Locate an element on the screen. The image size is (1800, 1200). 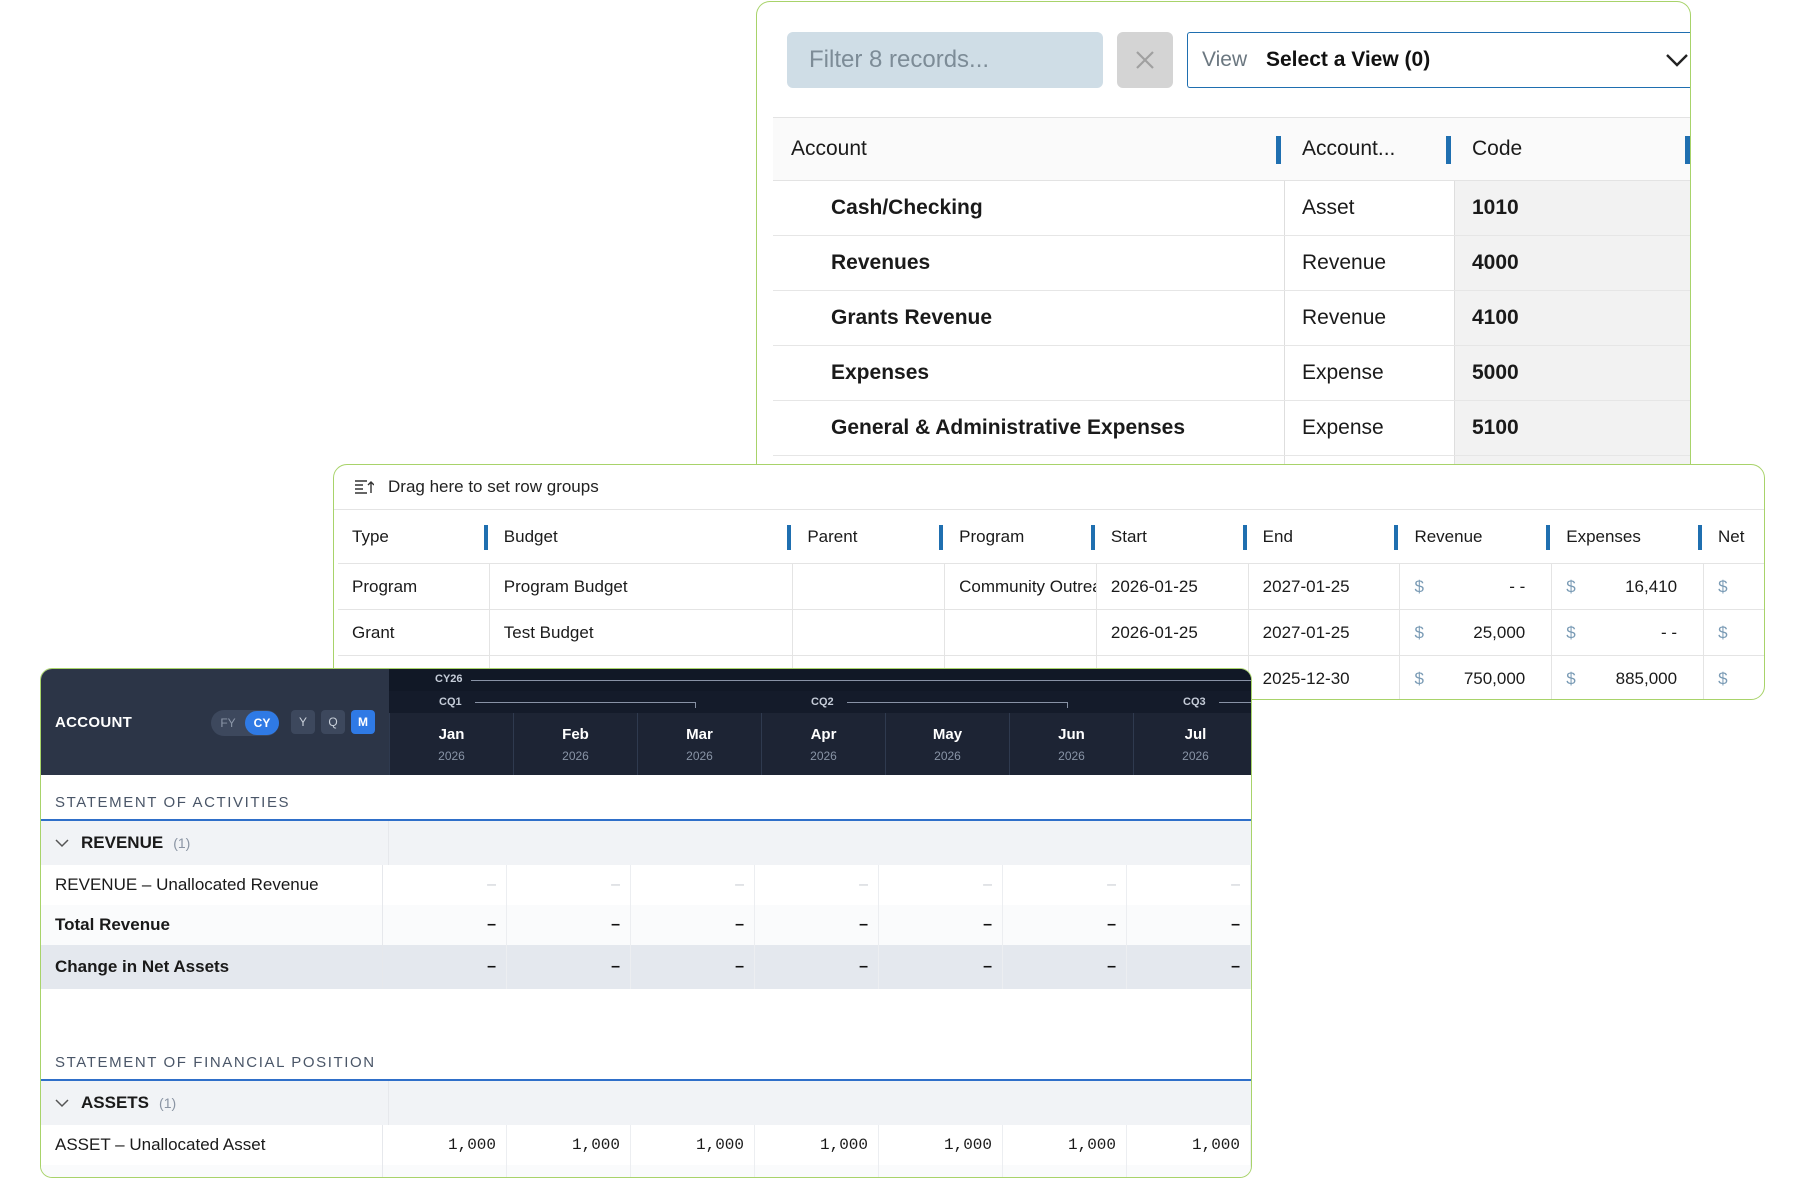
group-row-revenue: REVENUE (1) is located at coordinates (646, 843).